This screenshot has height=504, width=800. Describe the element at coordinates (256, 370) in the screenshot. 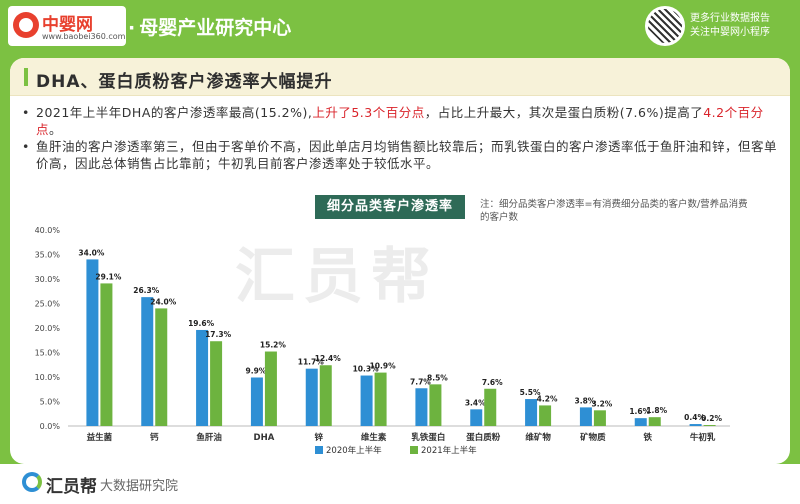

I see `data-label: 9.9%` at that location.